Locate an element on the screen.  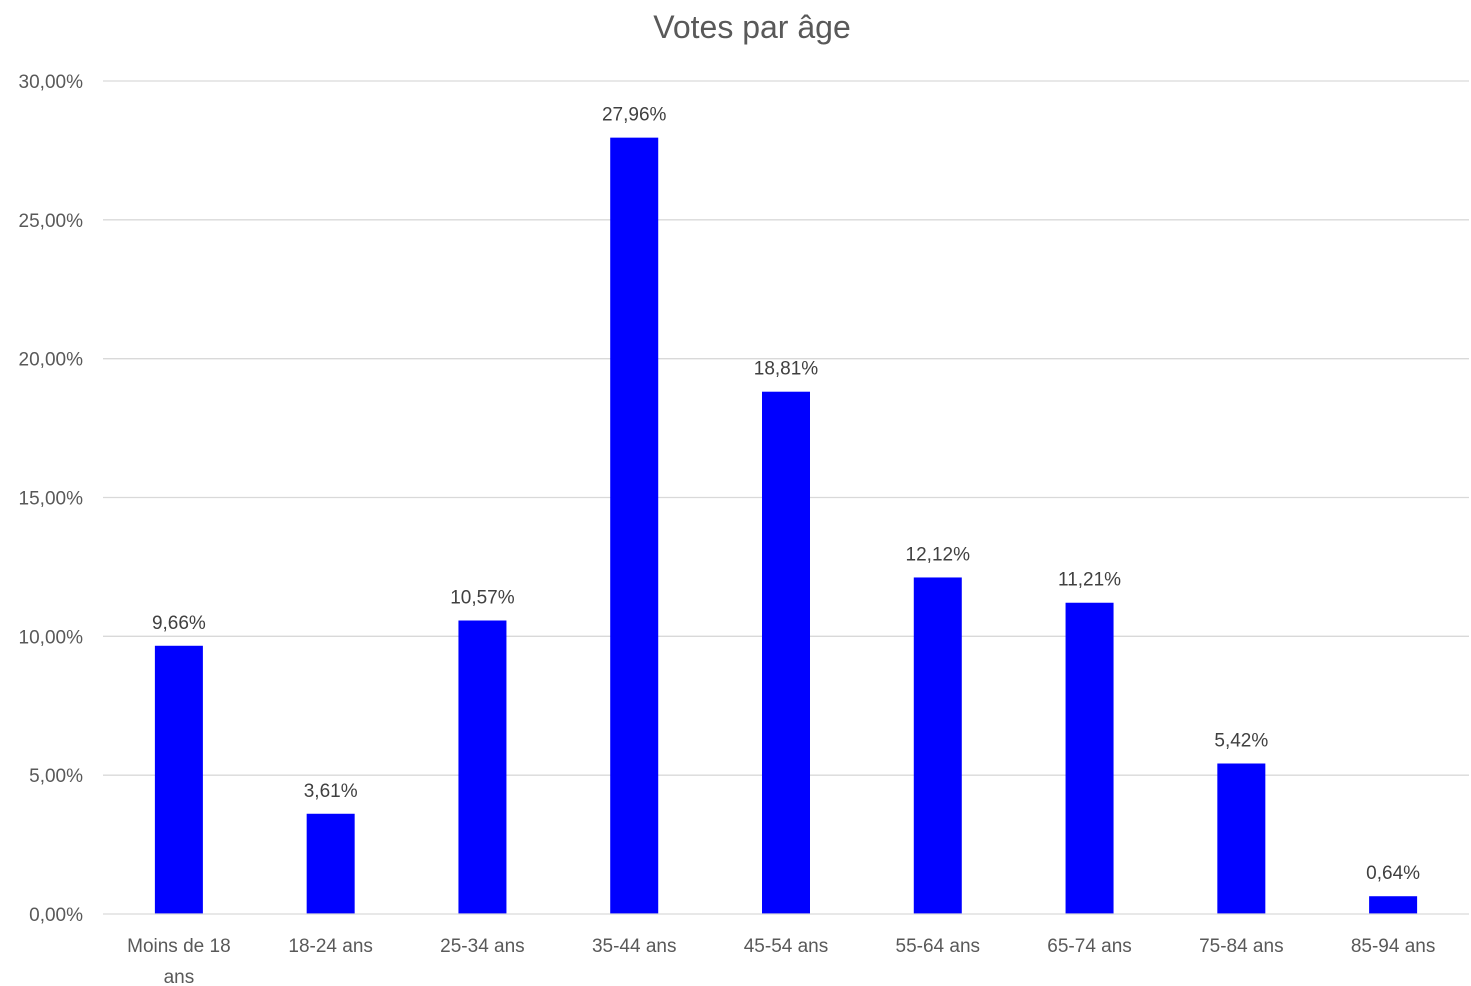
x-category-label: 75-84 ans is located at coordinates (1241, 946).